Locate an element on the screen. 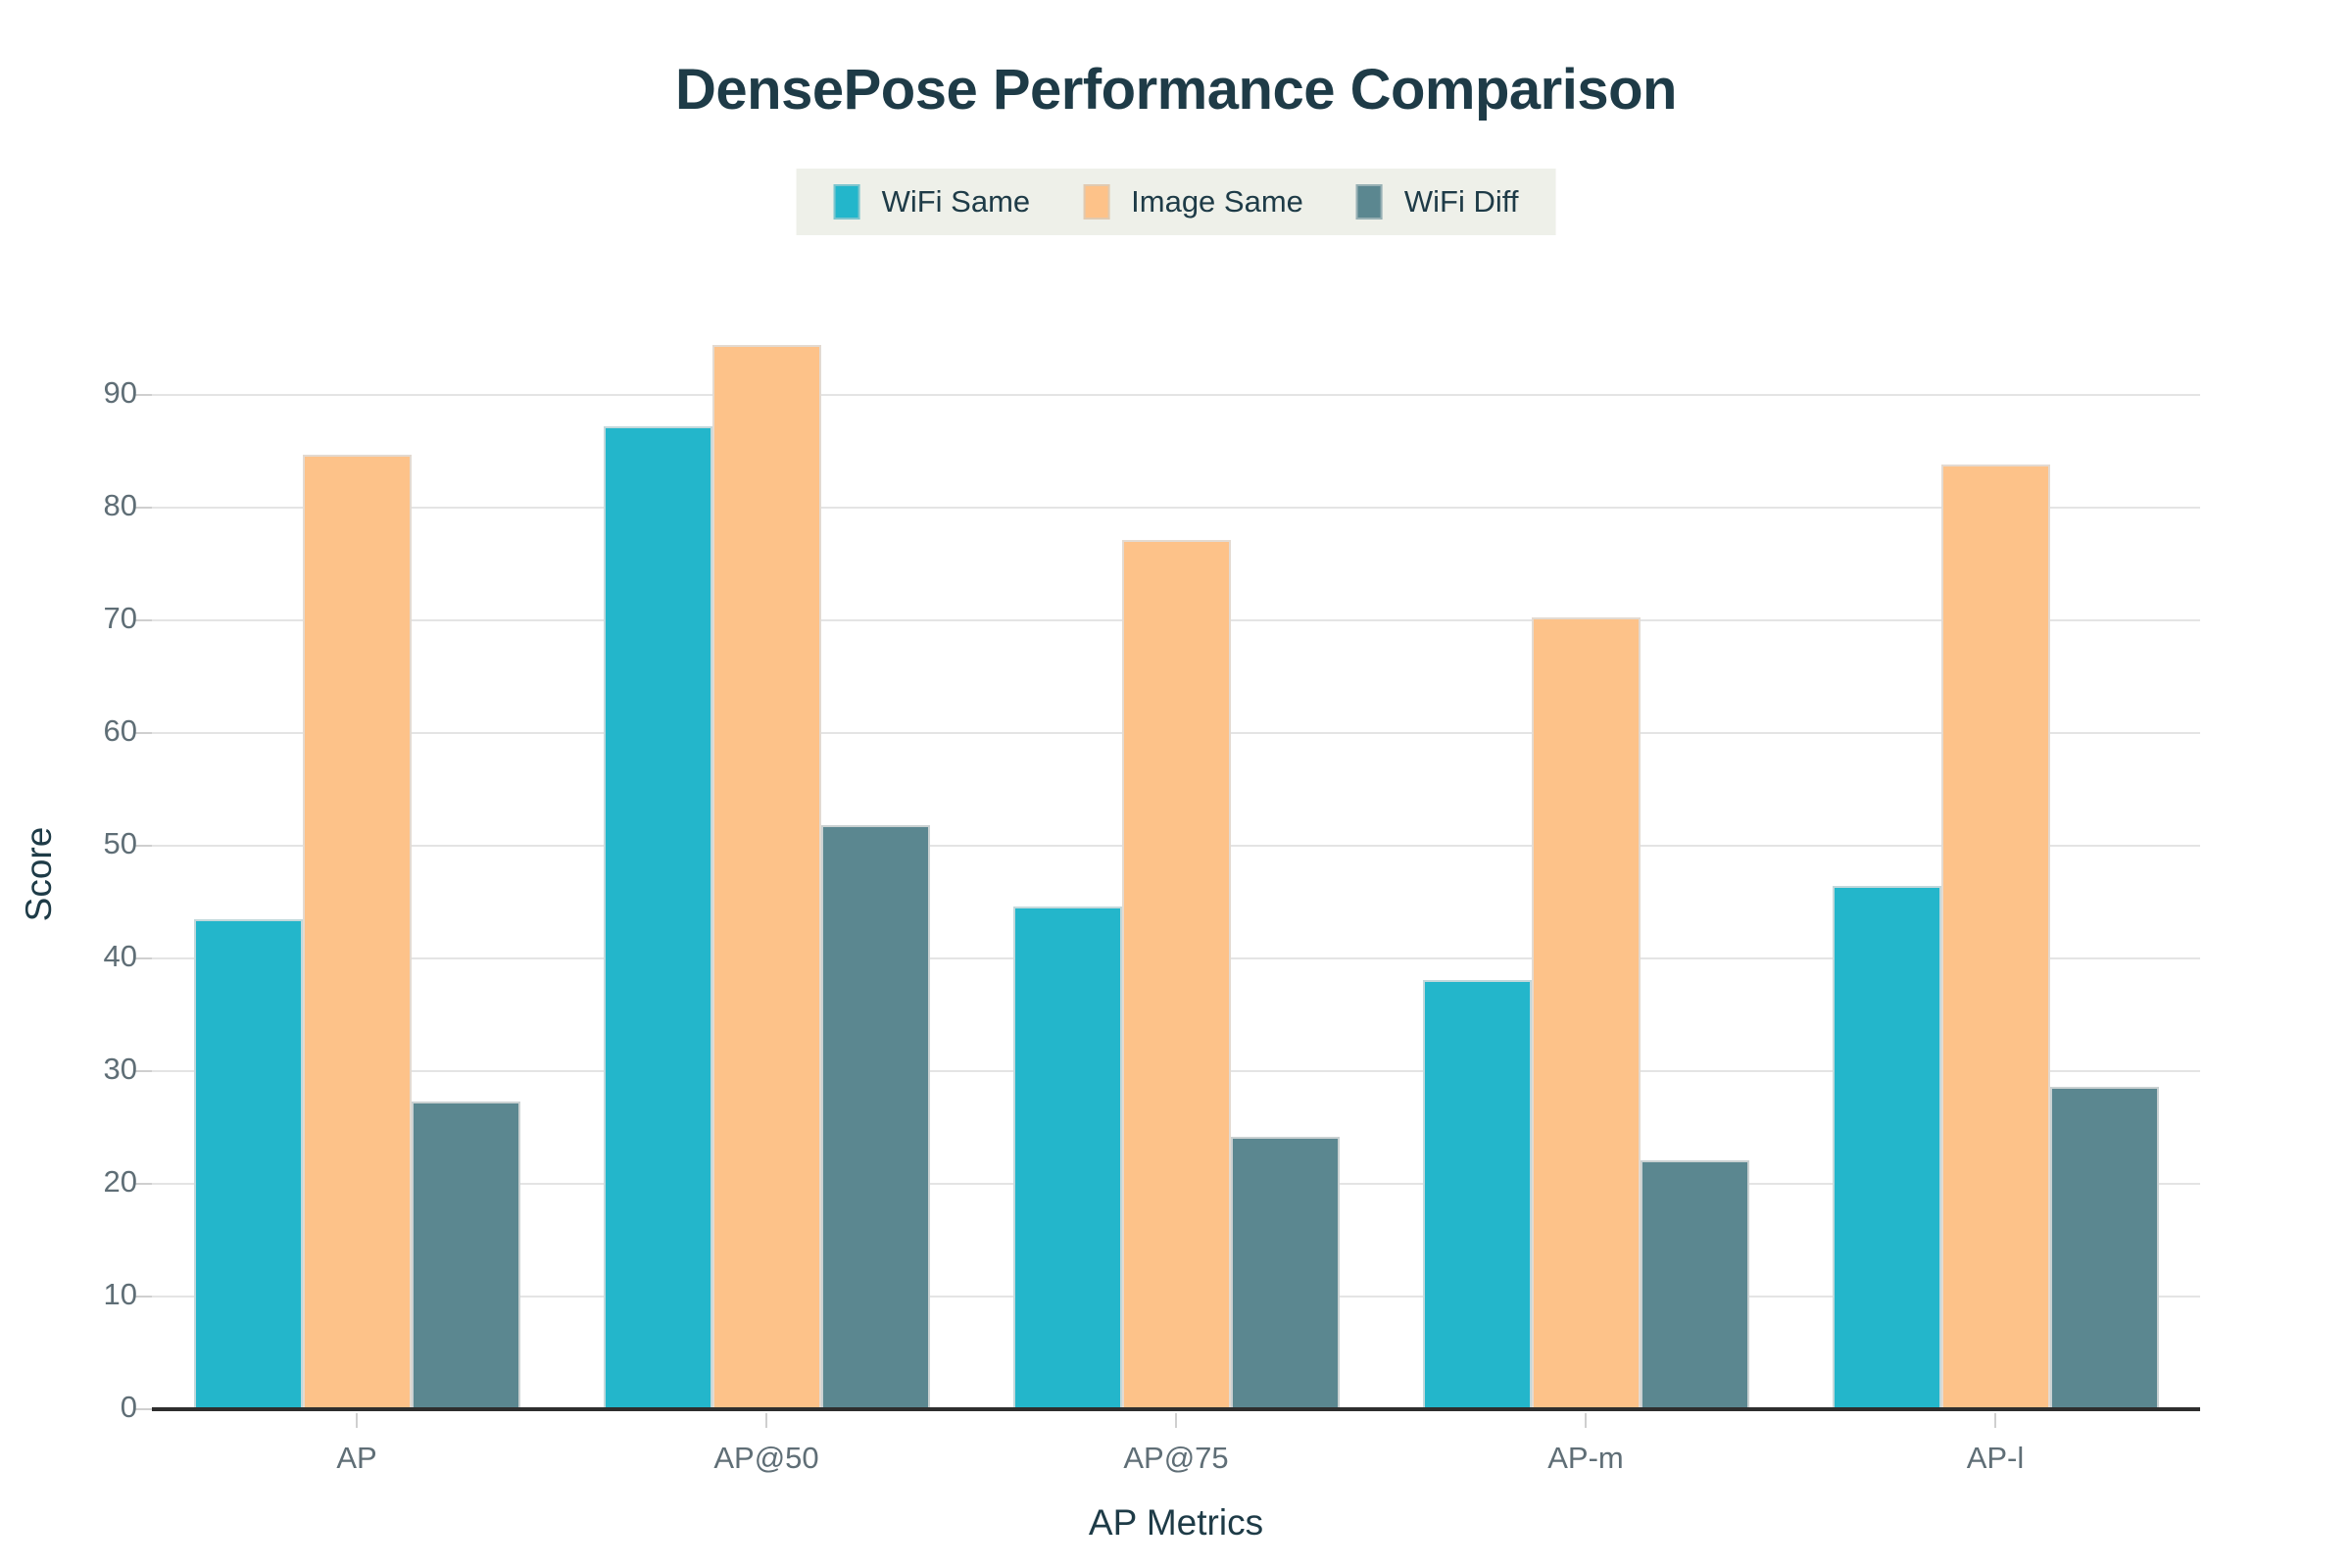  legend-label: WiFi Diff is located at coordinates (1461, 201).